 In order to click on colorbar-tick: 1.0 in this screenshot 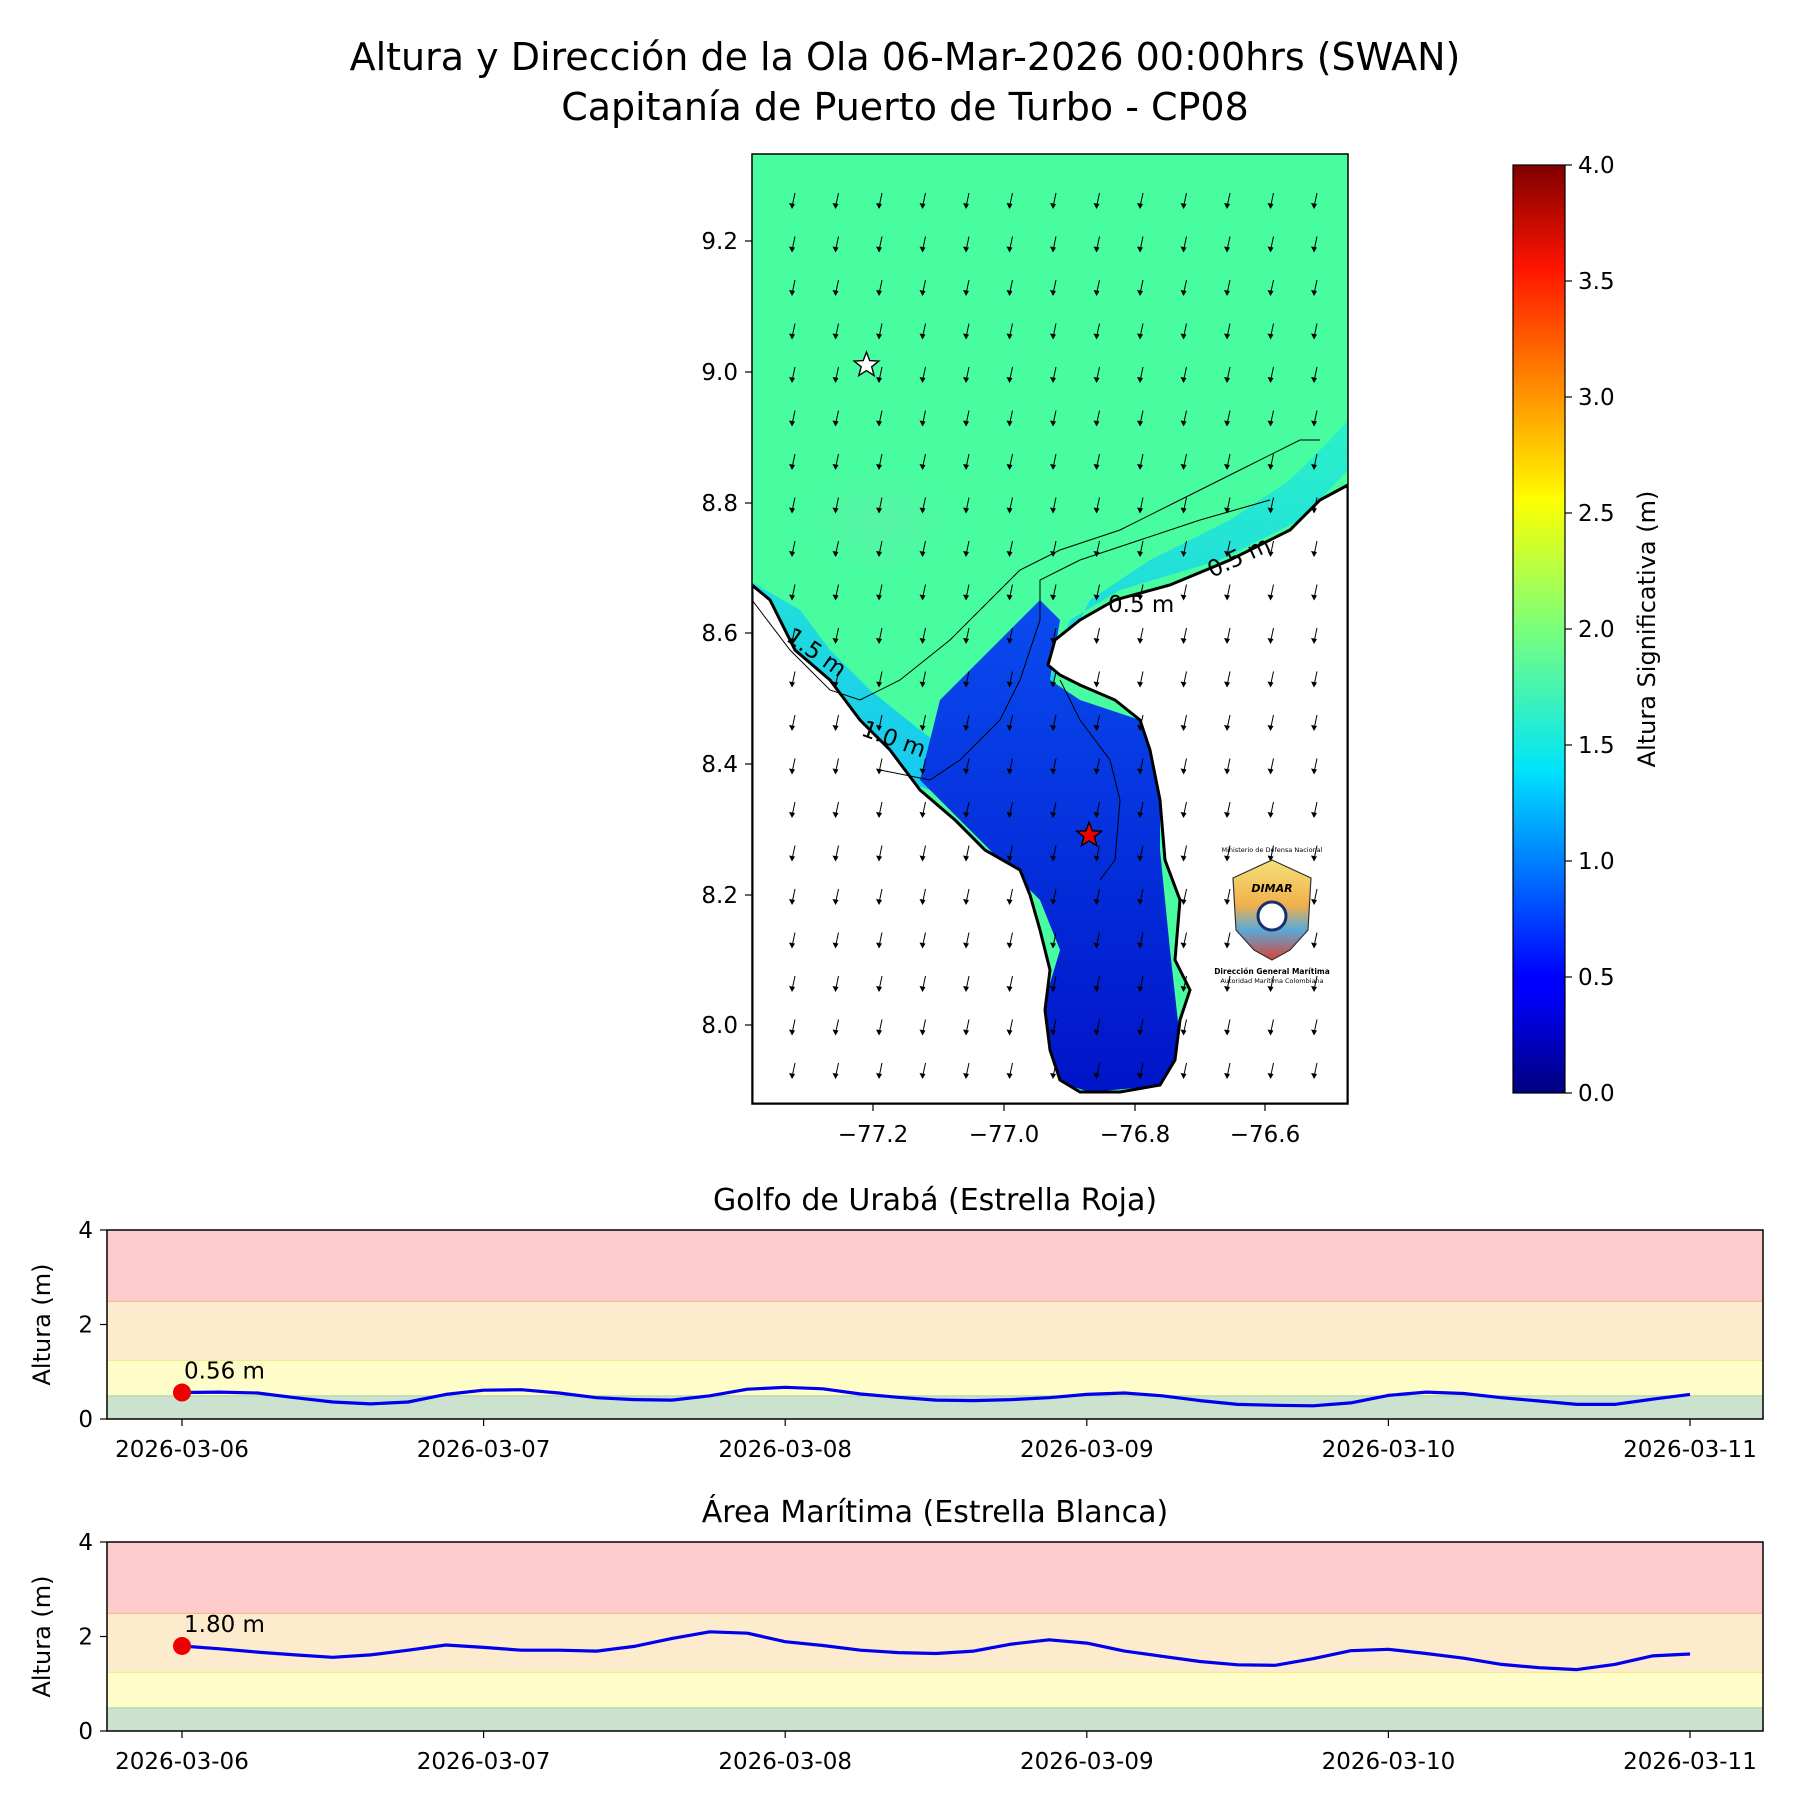, I will do `click(1596, 862)`.